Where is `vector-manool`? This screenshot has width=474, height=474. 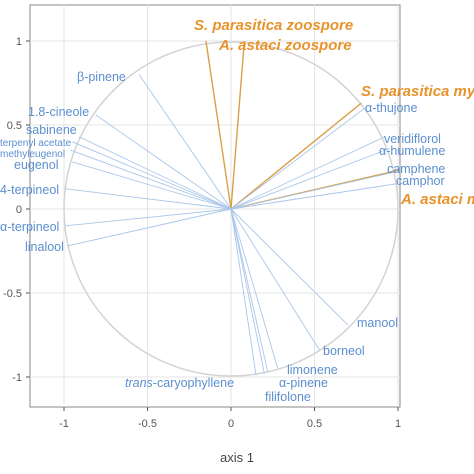 vector-manool is located at coordinates (289, 267).